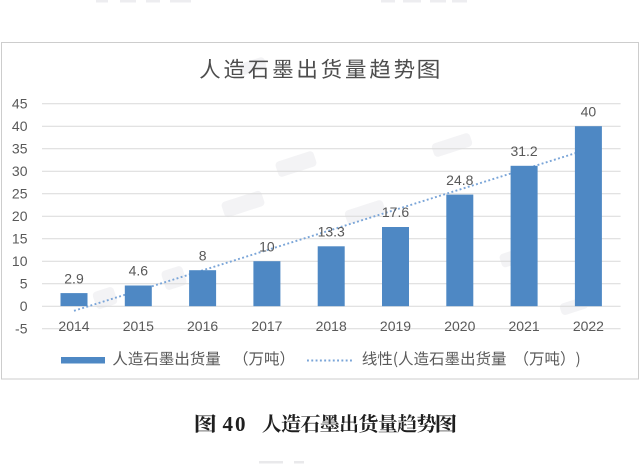  What do you see at coordinates (588, 326) in the screenshot?
I see `svg-text: 2022` at bounding box center [588, 326].